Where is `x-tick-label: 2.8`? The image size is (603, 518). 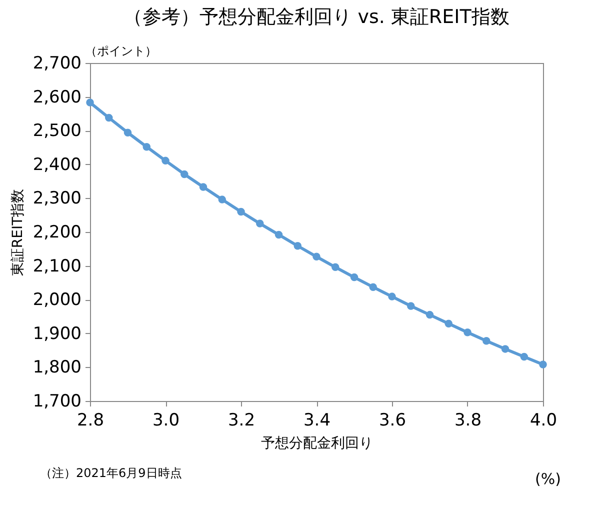
x-tick-label: 2.8 is located at coordinates (90, 420).